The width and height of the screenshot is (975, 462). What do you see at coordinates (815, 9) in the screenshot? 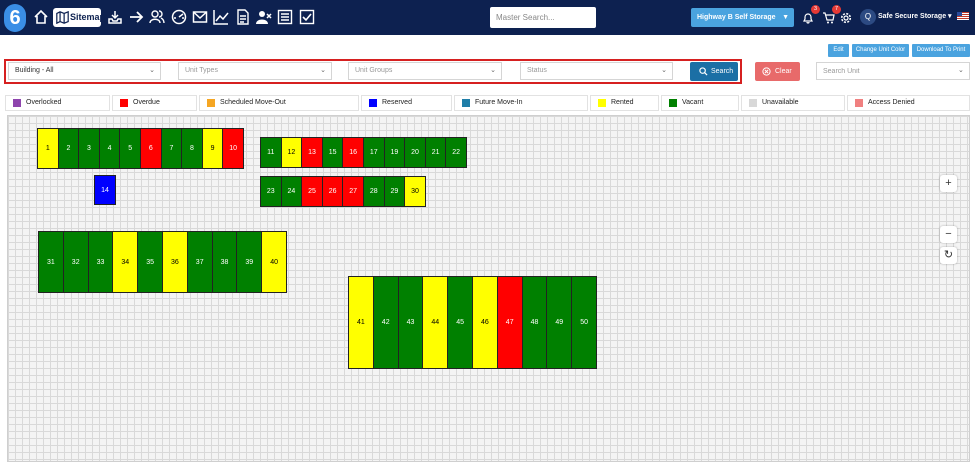
I see `notification-badge: 3` at bounding box center [815, 9].